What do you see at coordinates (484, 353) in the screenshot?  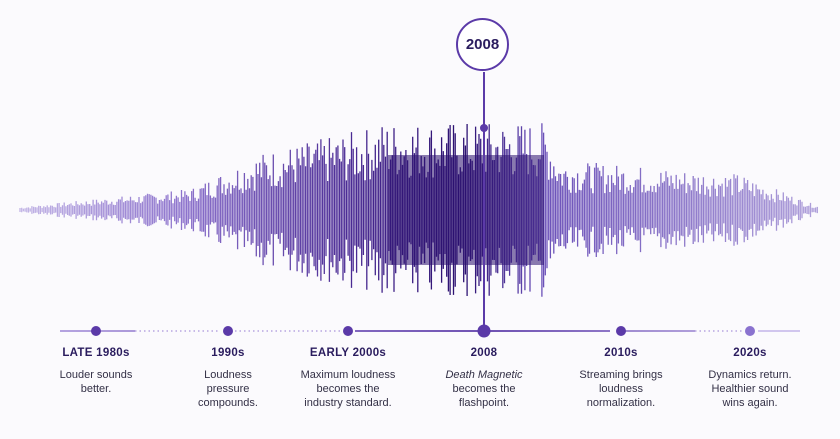 I see `era-label: 2008` at bounding box center [484, 353].